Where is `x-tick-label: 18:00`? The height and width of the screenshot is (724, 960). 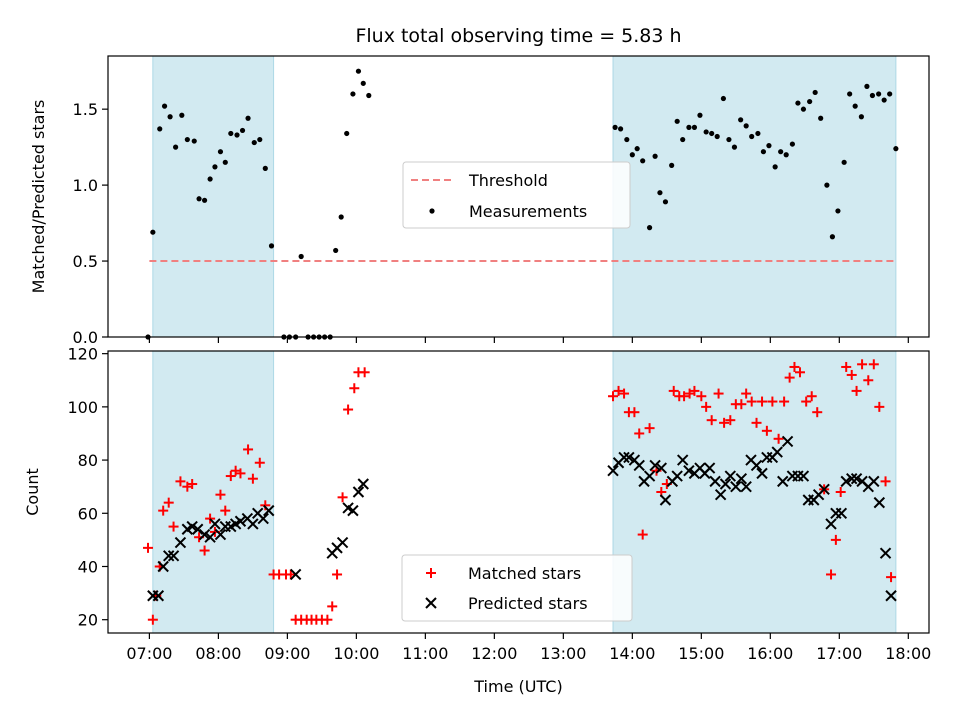 x-tick-label: 18:00 is located at coordinates (908, 653).